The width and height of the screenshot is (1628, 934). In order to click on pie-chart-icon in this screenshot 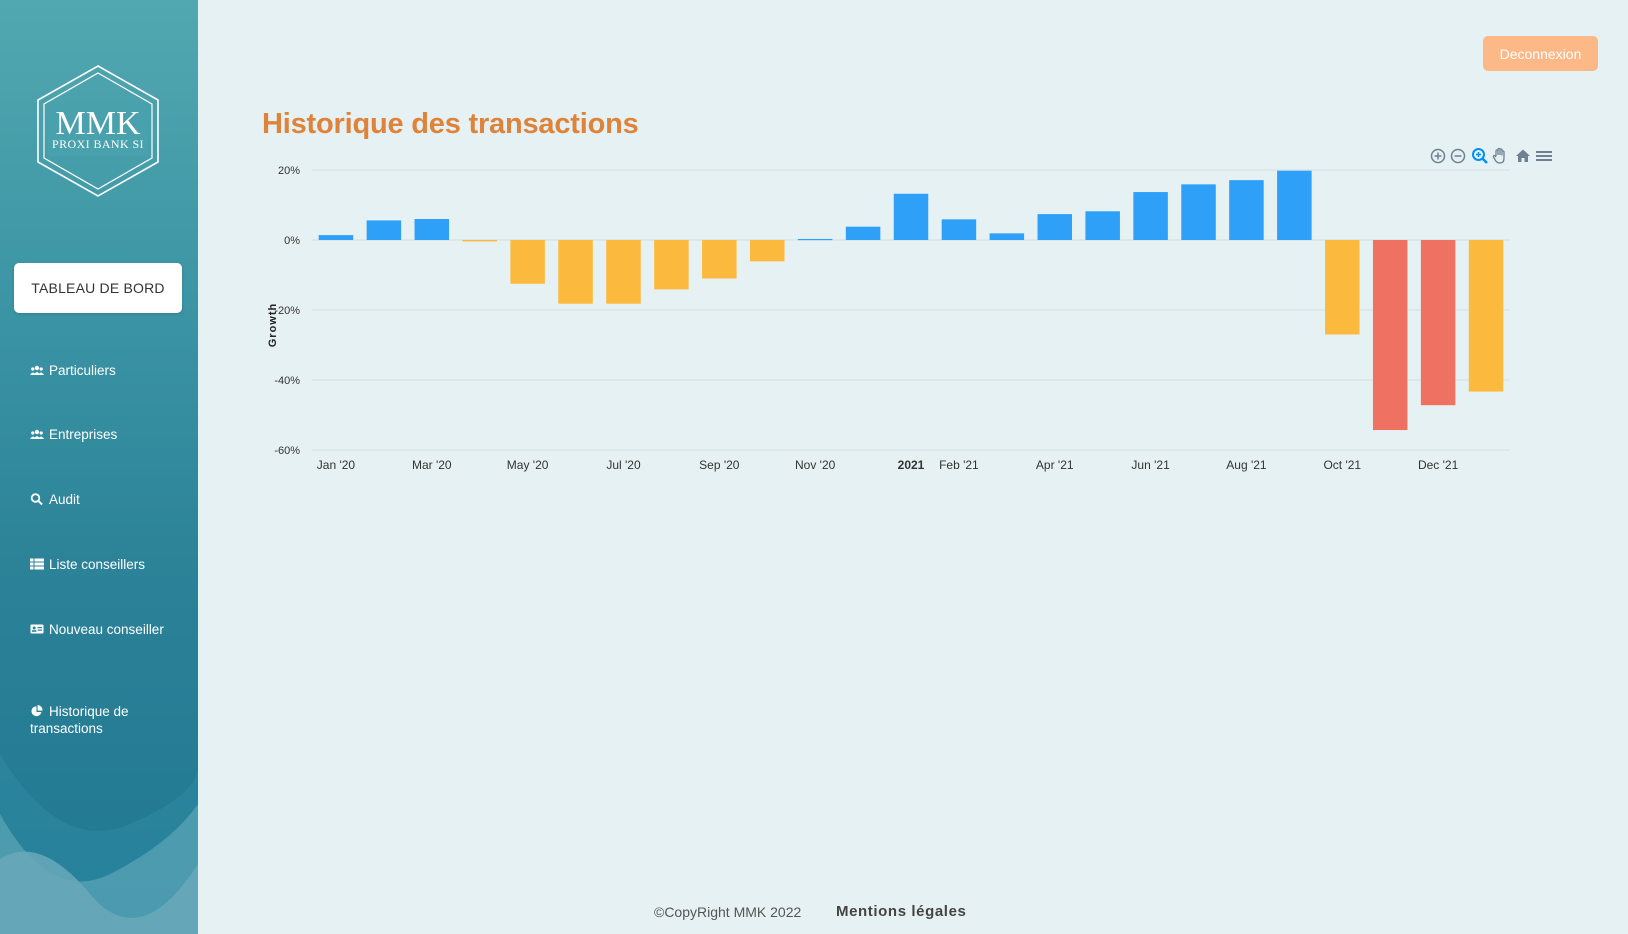, I will do `click(37, 711)`.